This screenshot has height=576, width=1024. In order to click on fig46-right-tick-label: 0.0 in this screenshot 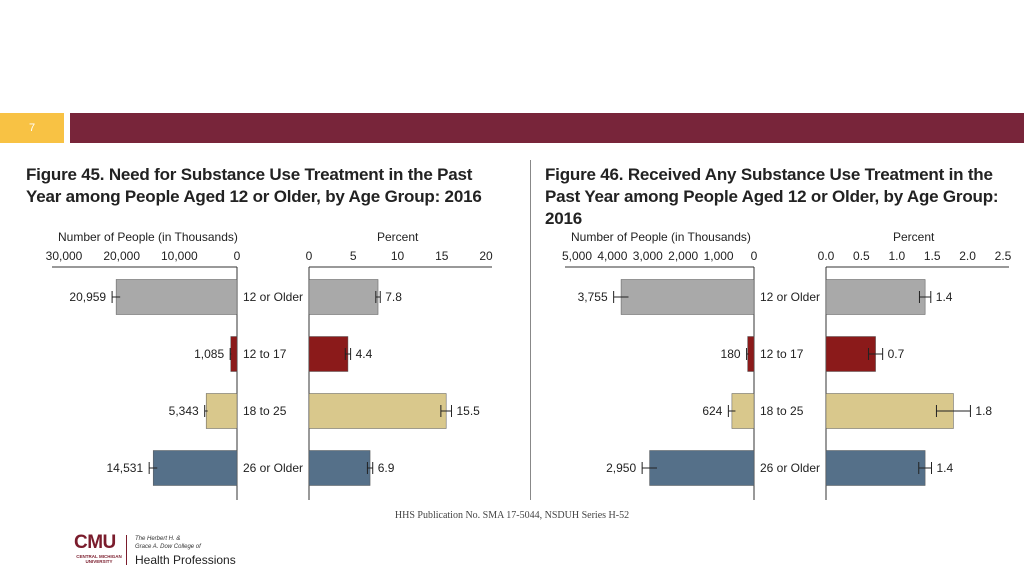, I will do `click(826, 256)`.